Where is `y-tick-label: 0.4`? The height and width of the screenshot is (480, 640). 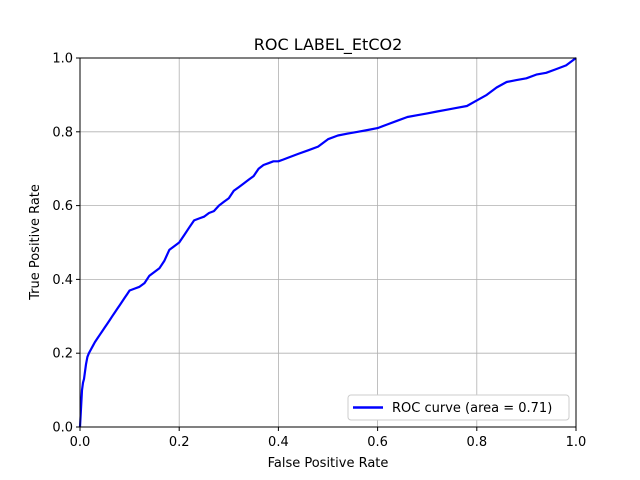 y-tick-label: 0.4 is located at coordinates (62, 280).